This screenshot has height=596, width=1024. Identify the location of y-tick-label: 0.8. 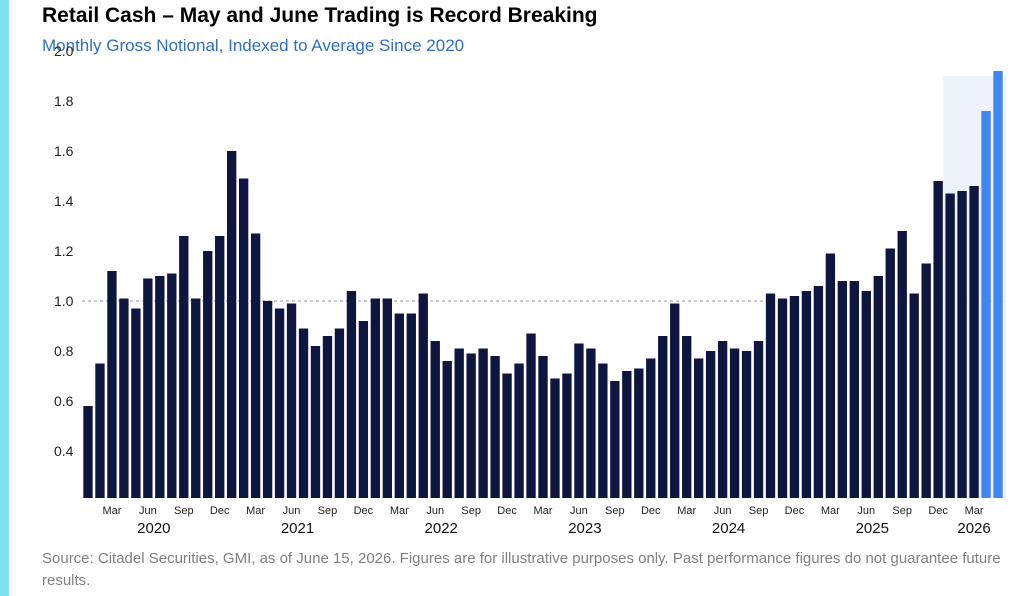
(64, 351).